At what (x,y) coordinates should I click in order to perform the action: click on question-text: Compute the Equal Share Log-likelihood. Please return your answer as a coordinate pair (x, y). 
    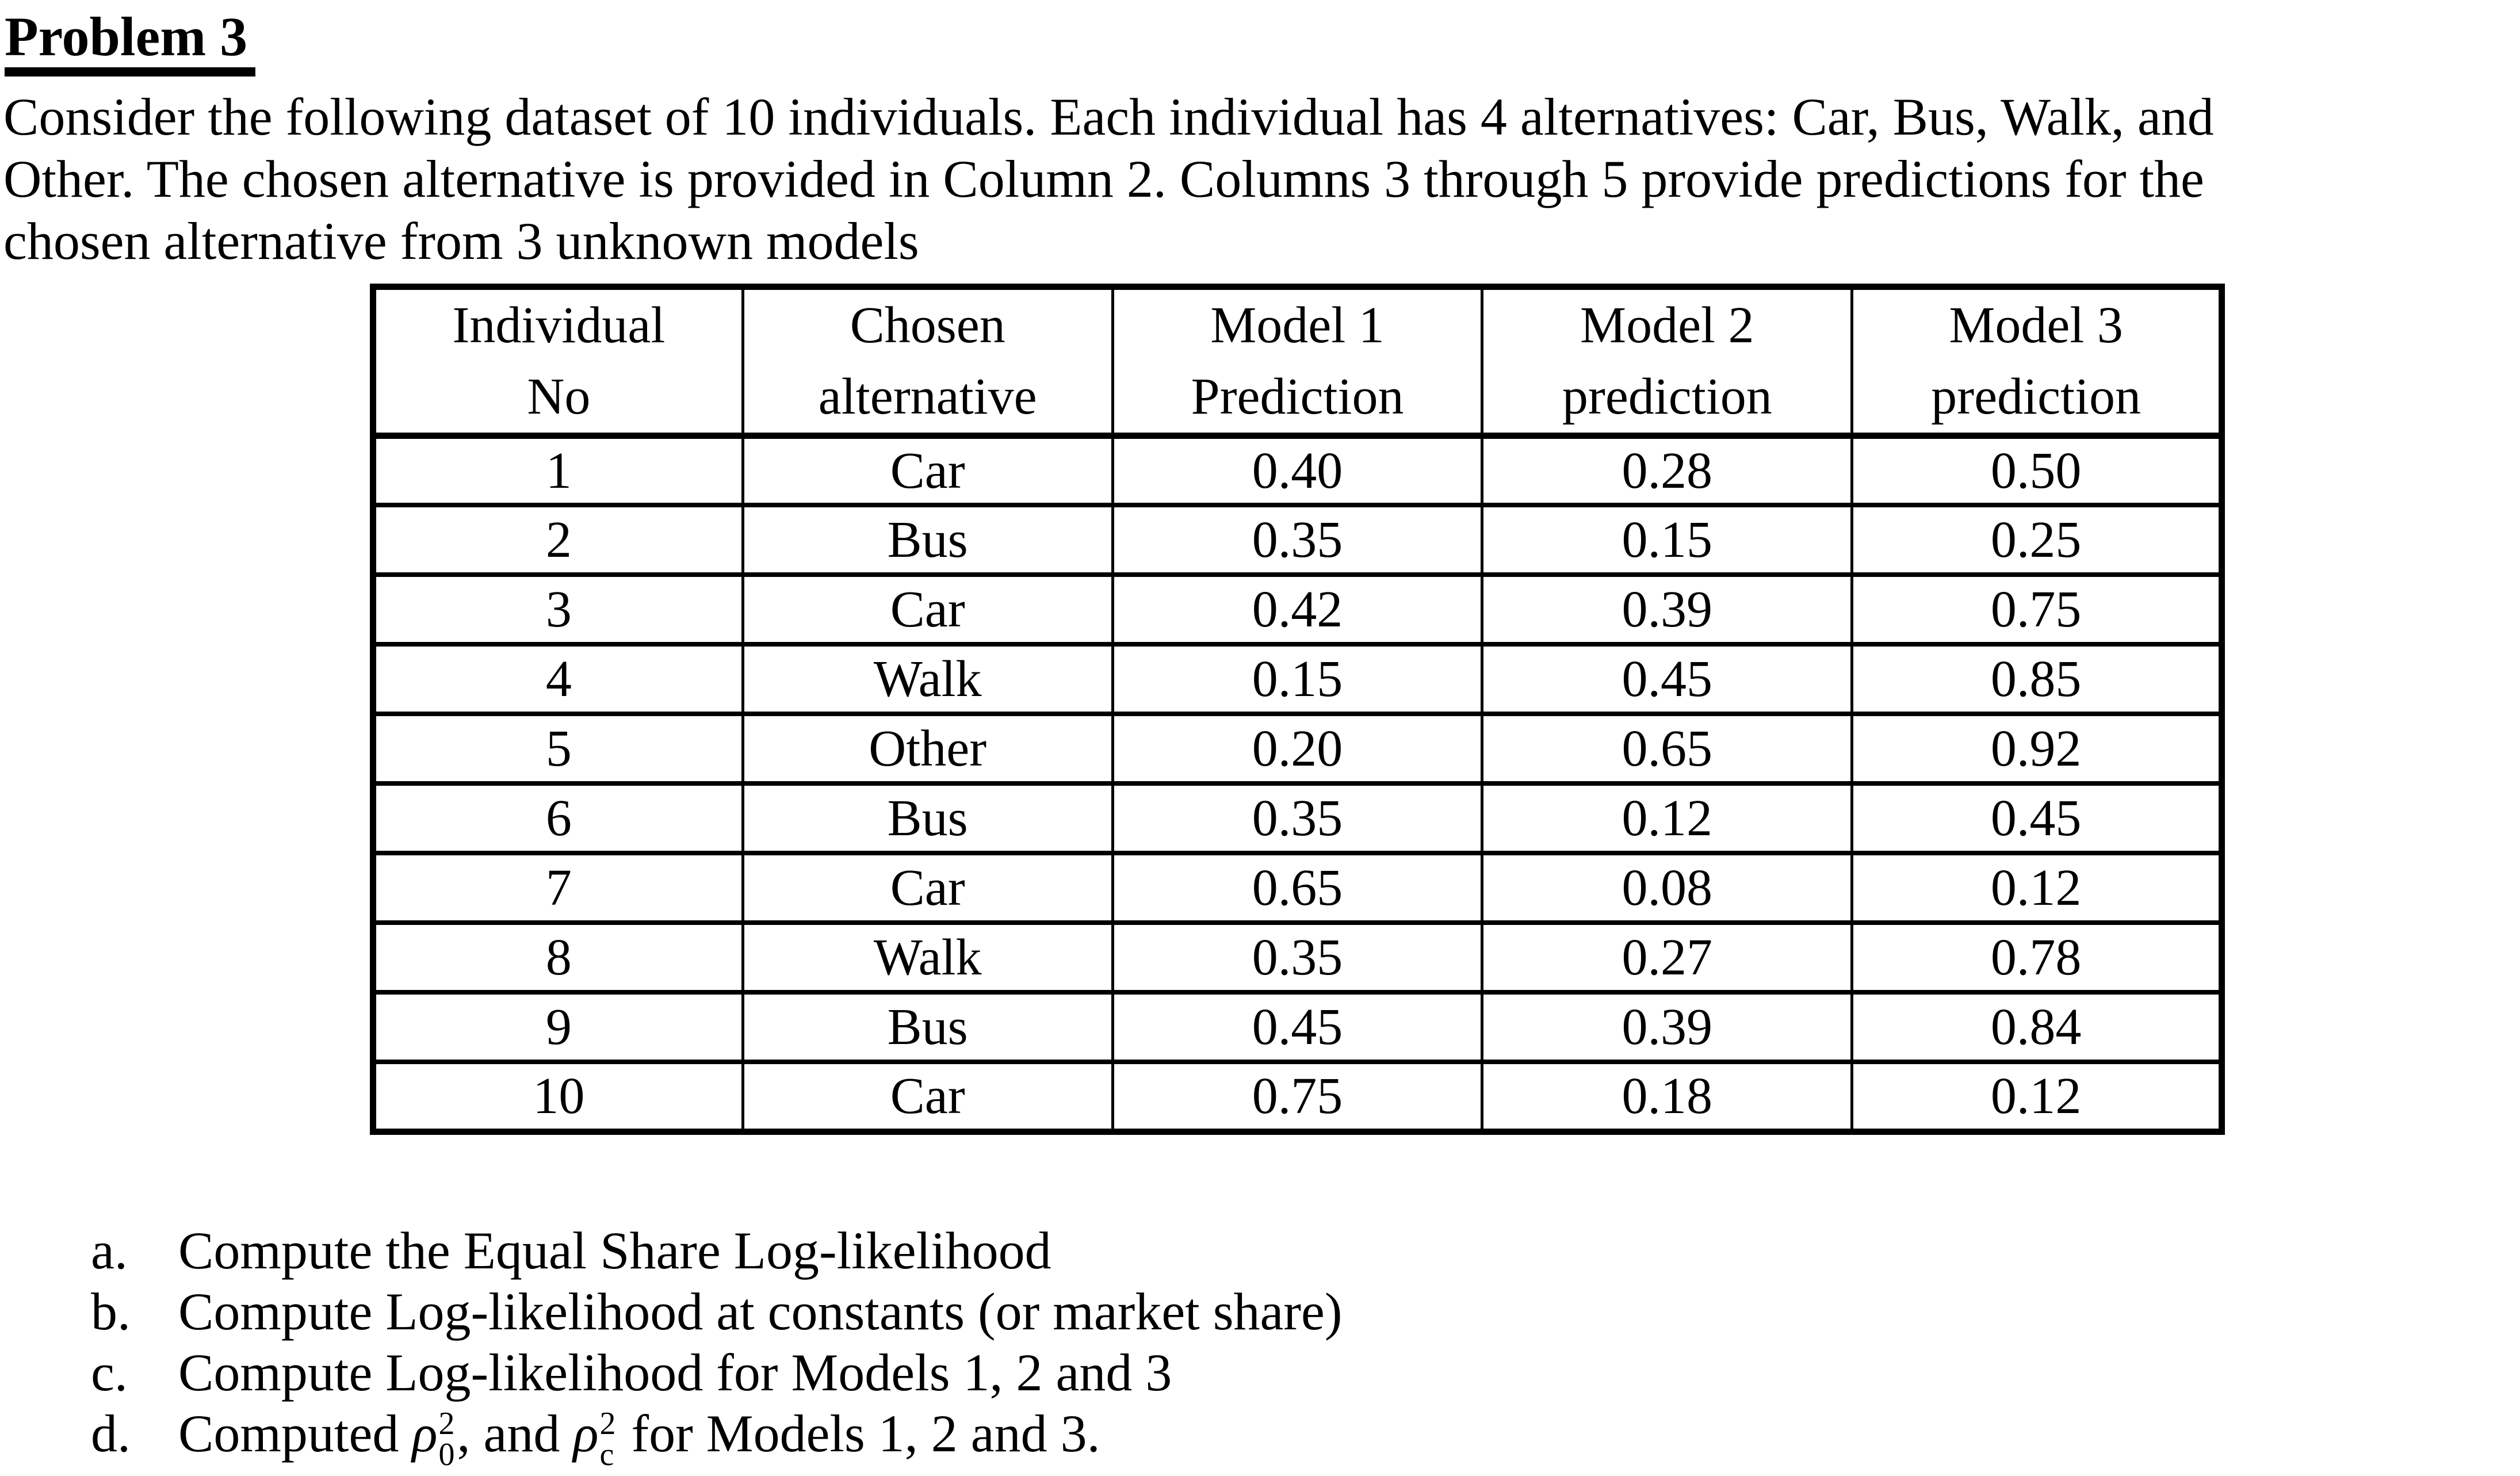
    Looking at the image, I should click on (615, 1250).